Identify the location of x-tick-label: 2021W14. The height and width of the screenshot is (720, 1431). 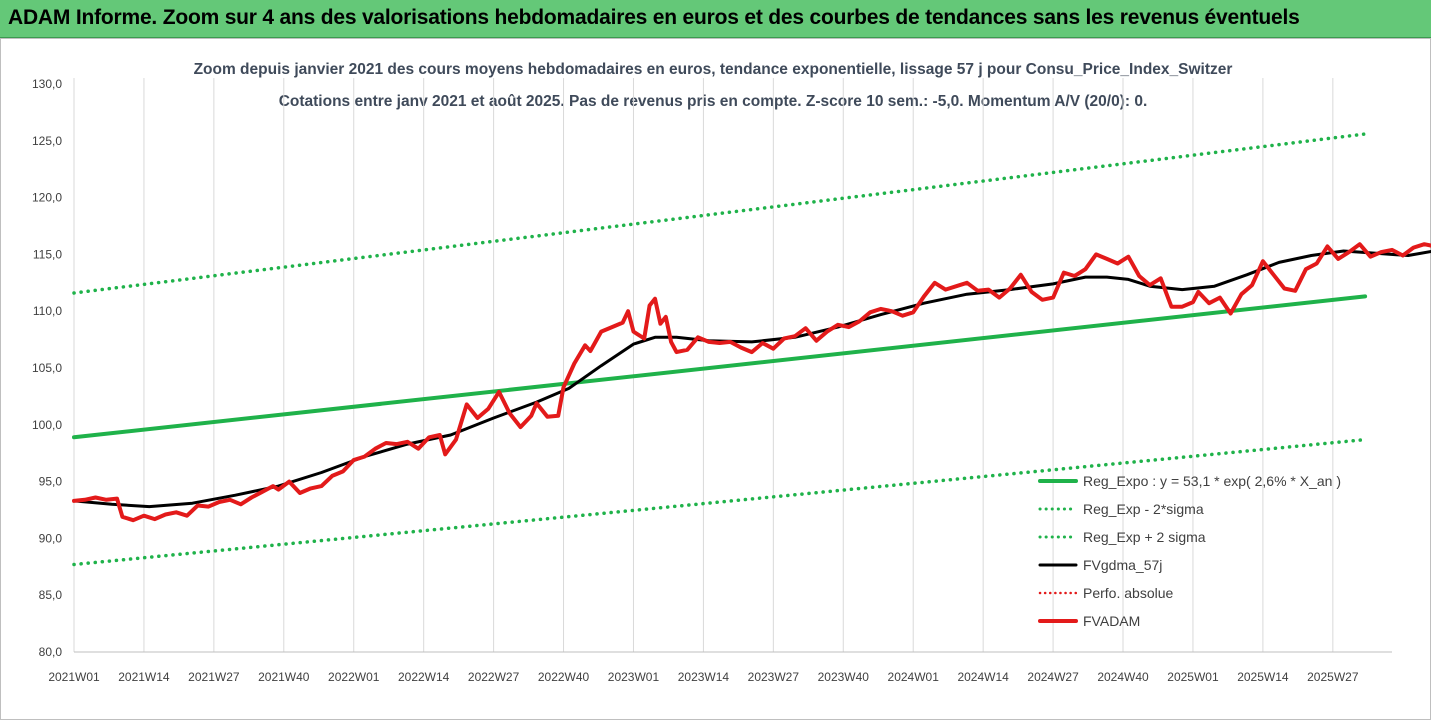
(144, 677).